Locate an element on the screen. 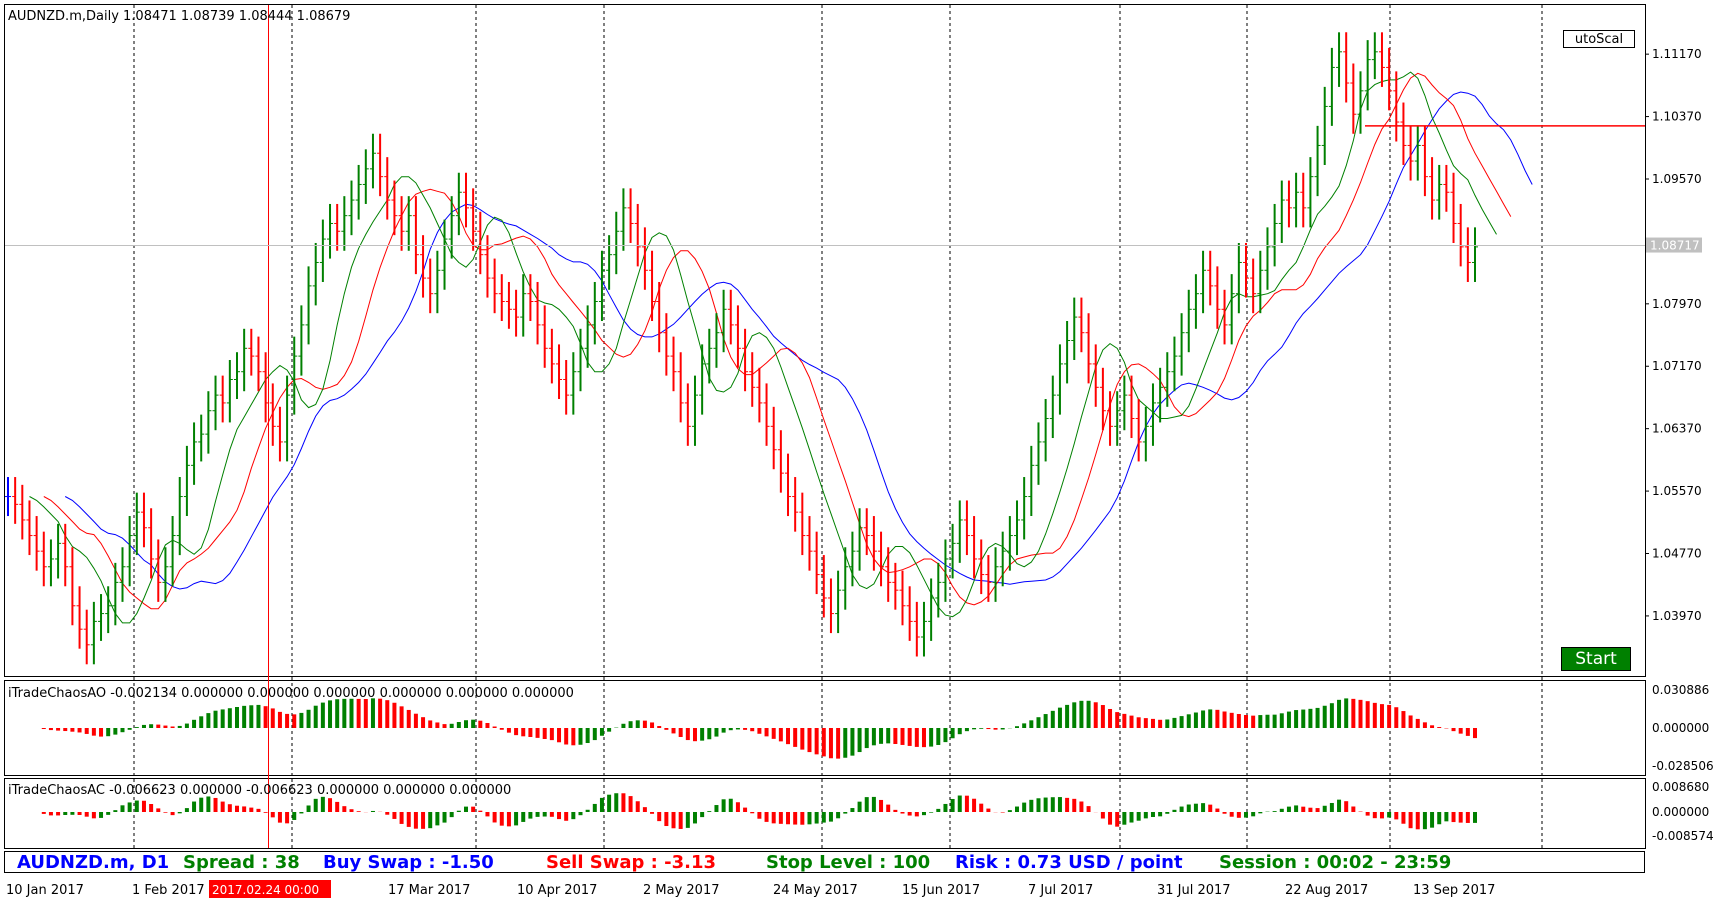 The height and width of the screenshot is (903, 1717). price-axis-label: 1.03970 is located at coordinates (1677, 616).